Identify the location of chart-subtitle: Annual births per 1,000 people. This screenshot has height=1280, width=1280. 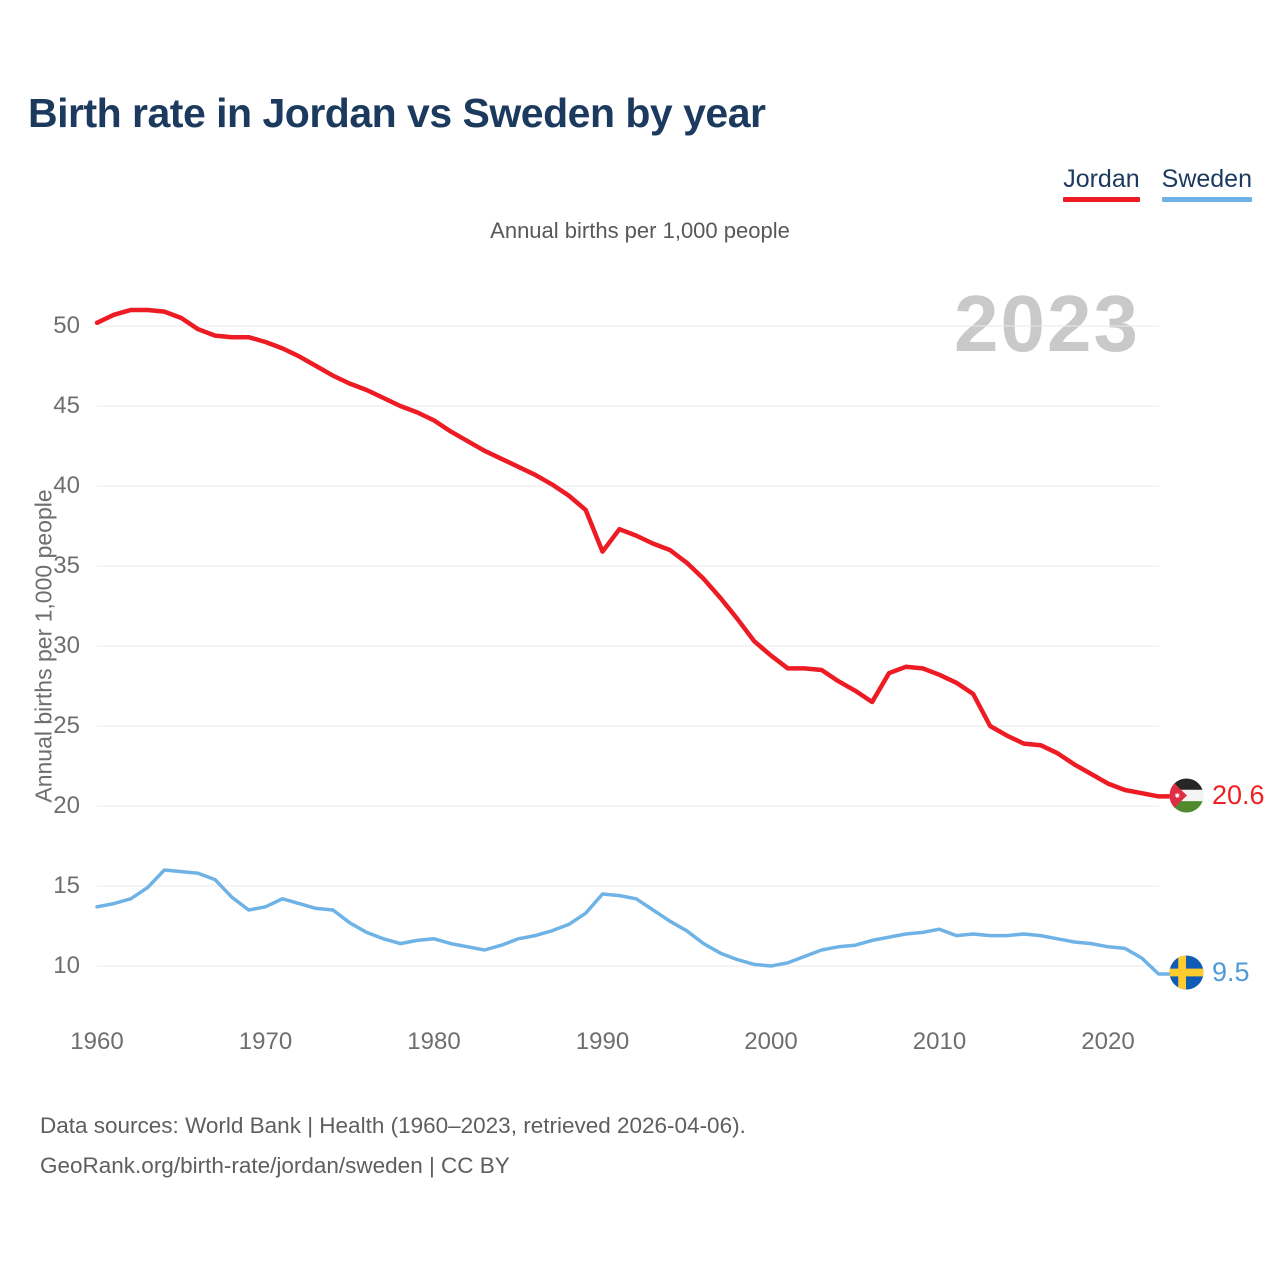
(640, 230).